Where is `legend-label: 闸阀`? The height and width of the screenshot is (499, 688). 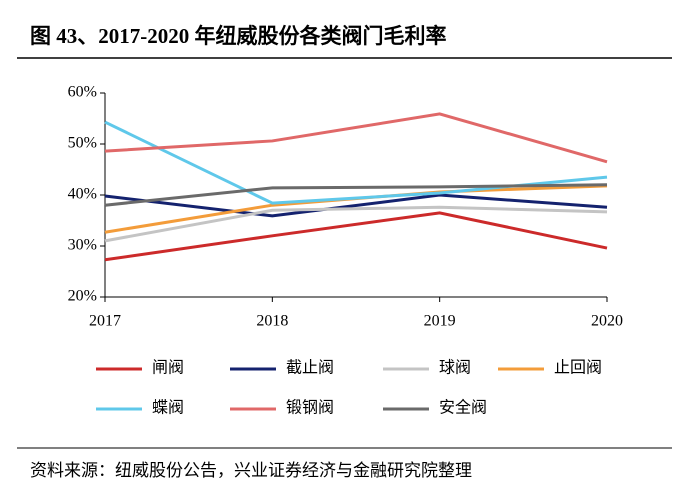
legend-label: 闸阀 is located at coordinates (168, 368).